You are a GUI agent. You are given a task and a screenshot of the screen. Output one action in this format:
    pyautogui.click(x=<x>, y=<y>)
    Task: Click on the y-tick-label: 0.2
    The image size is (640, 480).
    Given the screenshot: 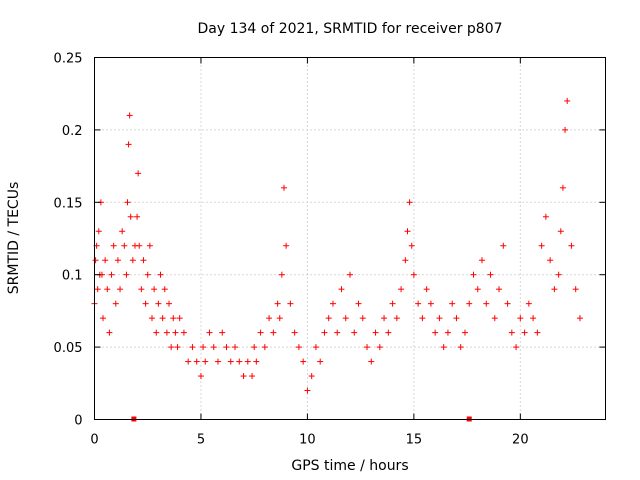 What is the action you would take?
    pyautogui.click(x=72, y=131)
    